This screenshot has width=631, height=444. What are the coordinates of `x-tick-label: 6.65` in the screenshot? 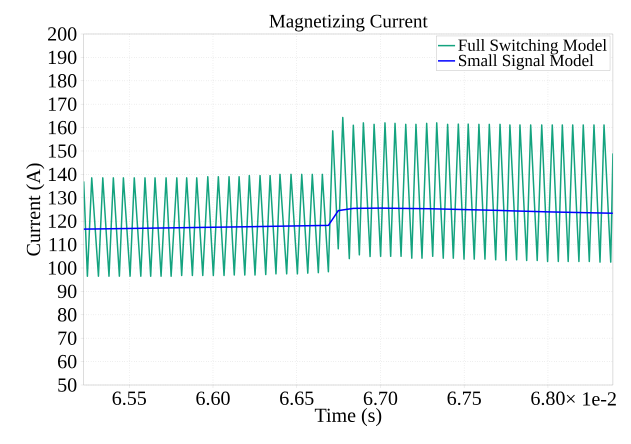 It's located at (297, 399).